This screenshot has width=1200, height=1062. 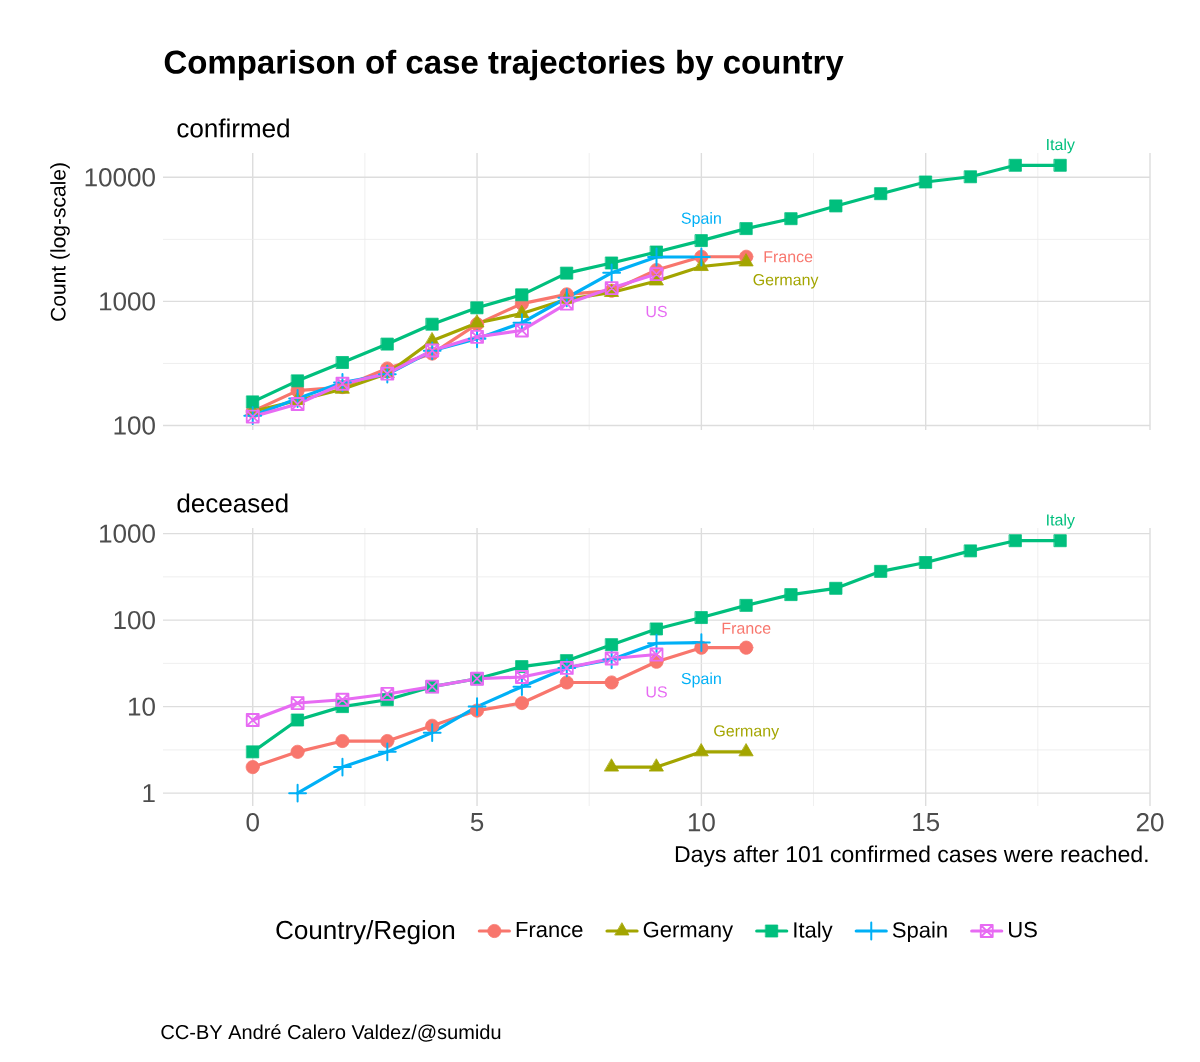 What do you see at coordinates (688, 931) in the screenshot?
I see `legend-label: Germany` at bounding box center [688, 931].